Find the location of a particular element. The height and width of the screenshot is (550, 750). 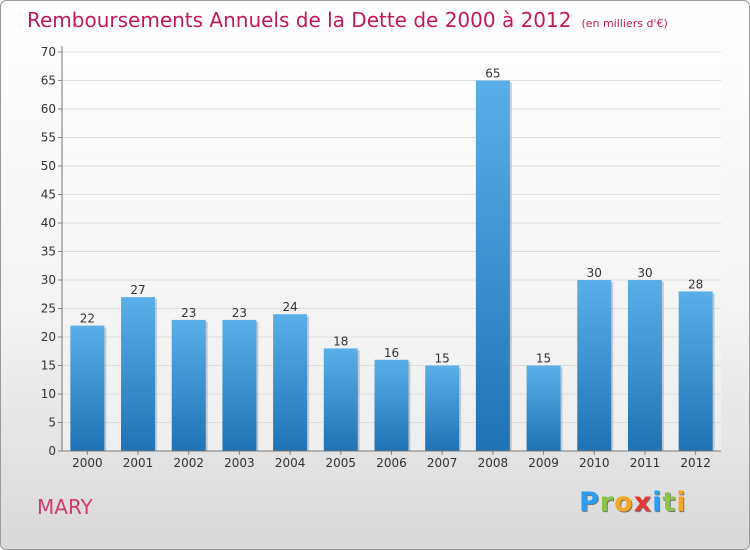

x-tick-label: 2009 is located at coordinates (543, 463).